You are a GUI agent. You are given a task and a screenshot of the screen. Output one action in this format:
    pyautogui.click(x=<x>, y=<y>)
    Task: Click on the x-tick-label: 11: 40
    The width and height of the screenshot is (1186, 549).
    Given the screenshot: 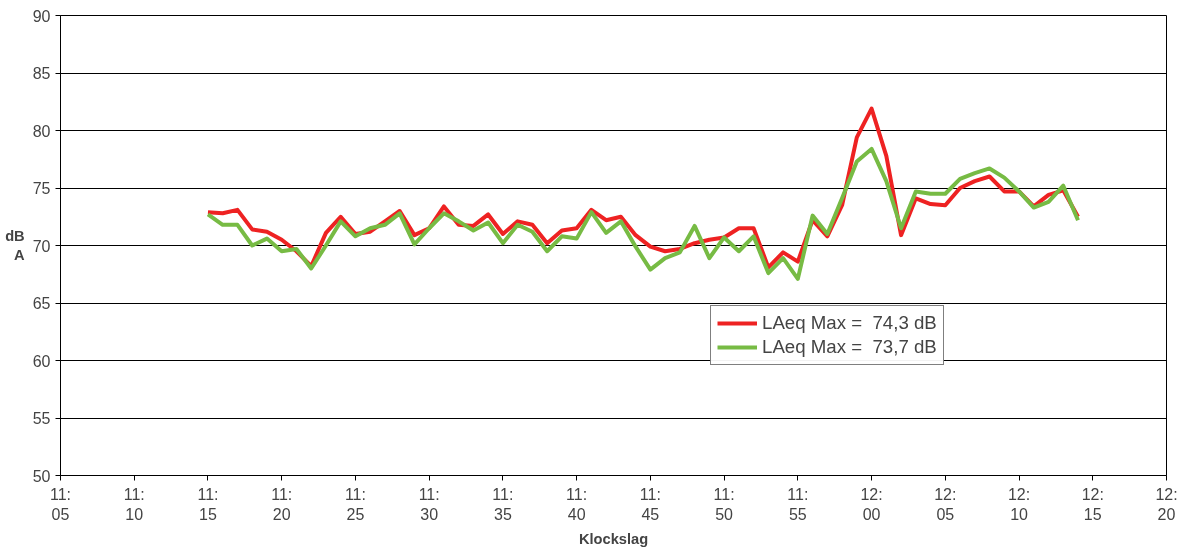 What is the action you would take?
    pyautogui.click(x=577, y=504)
    